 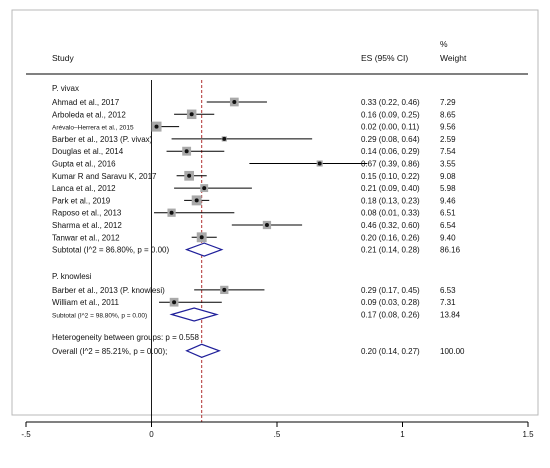 What do you see at coordinates (390, 213) in the screenshot?
I see `study-es-ci: 0.08 (0.01, 0.33)` at bounding box center [390, 213].